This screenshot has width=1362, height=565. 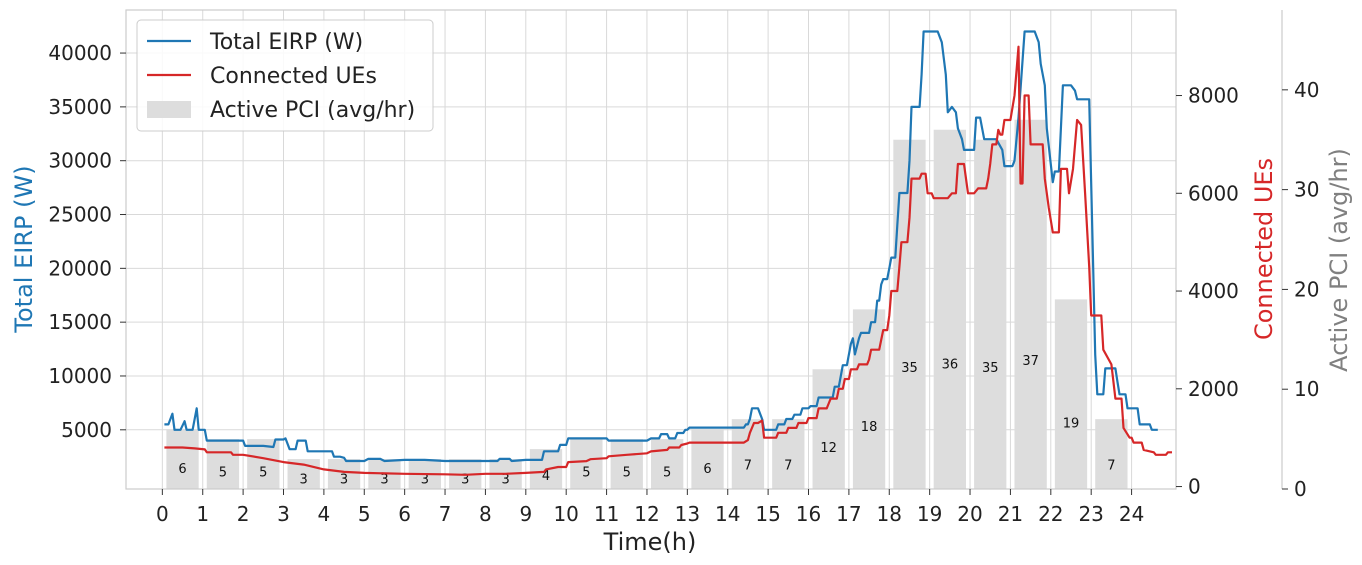 What do you see at coordinates (344, 480) in the screenshot?
I see `pci-bar-label-4: 3` at bounding box center [344, 480].